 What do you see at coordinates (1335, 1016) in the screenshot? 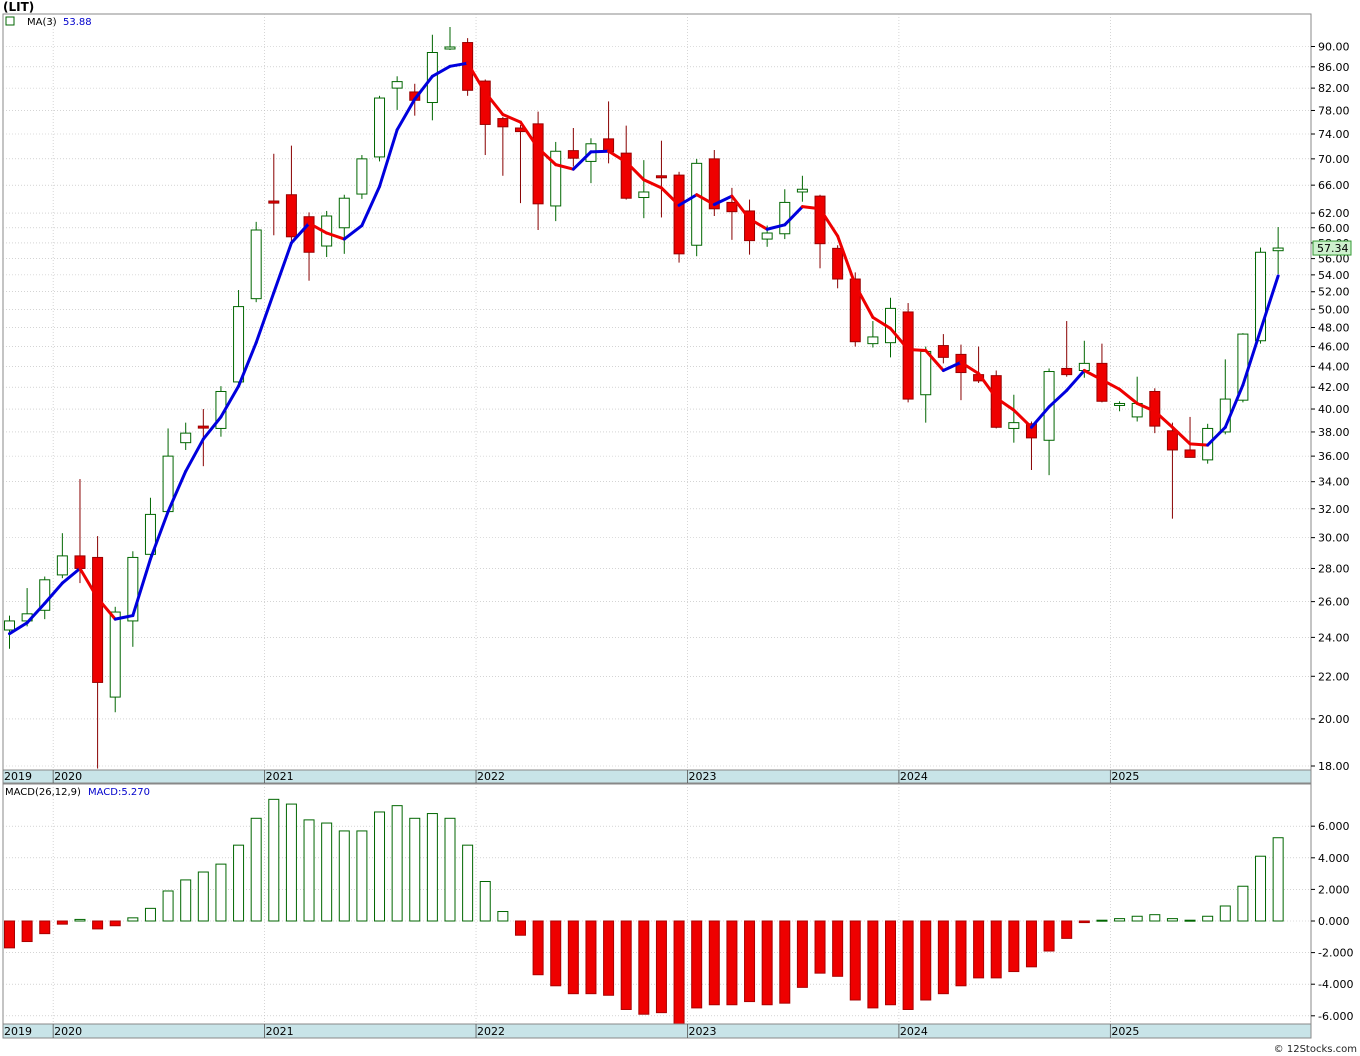
I see `macd-y-tick-label: -6.000` at bounding box center [1335, 1016].